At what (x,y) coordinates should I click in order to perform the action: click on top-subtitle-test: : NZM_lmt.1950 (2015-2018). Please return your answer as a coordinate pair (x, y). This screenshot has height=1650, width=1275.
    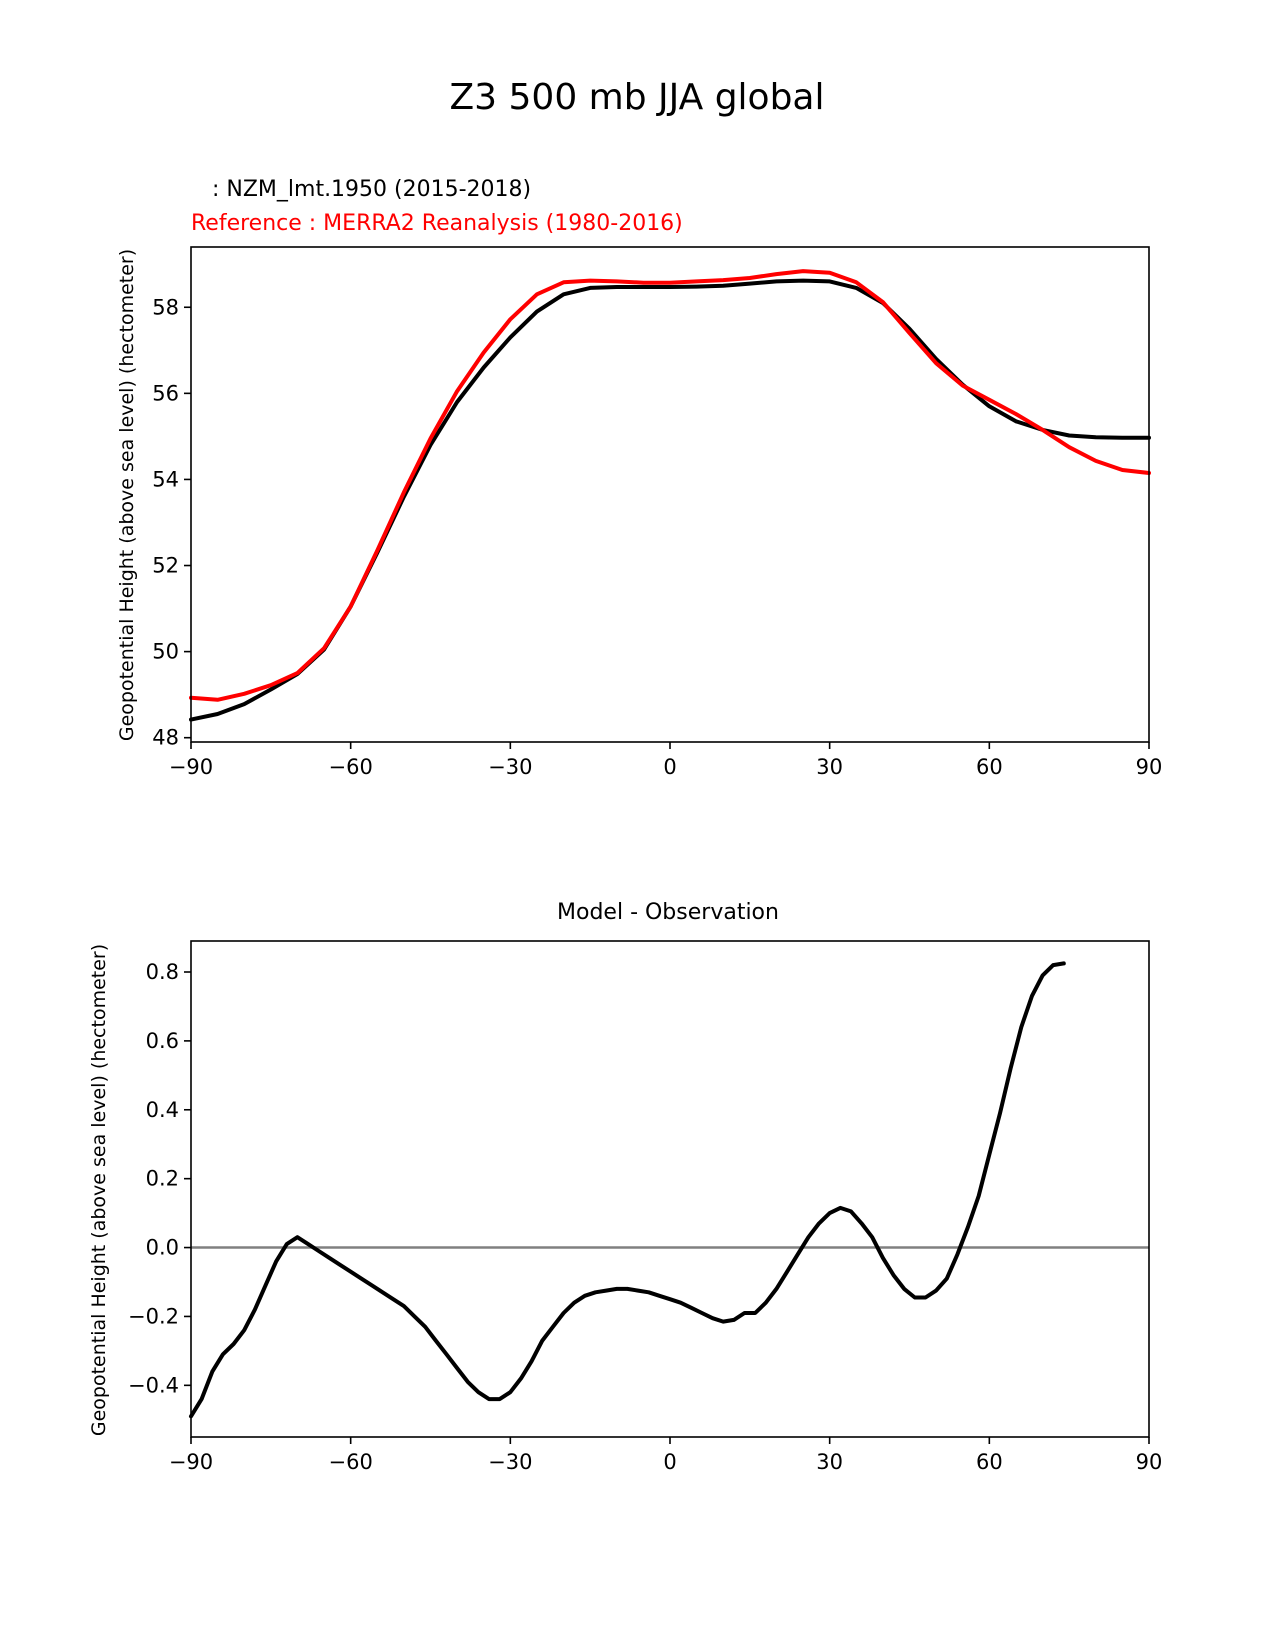
    Looking at the image, I should click on (361, 189).